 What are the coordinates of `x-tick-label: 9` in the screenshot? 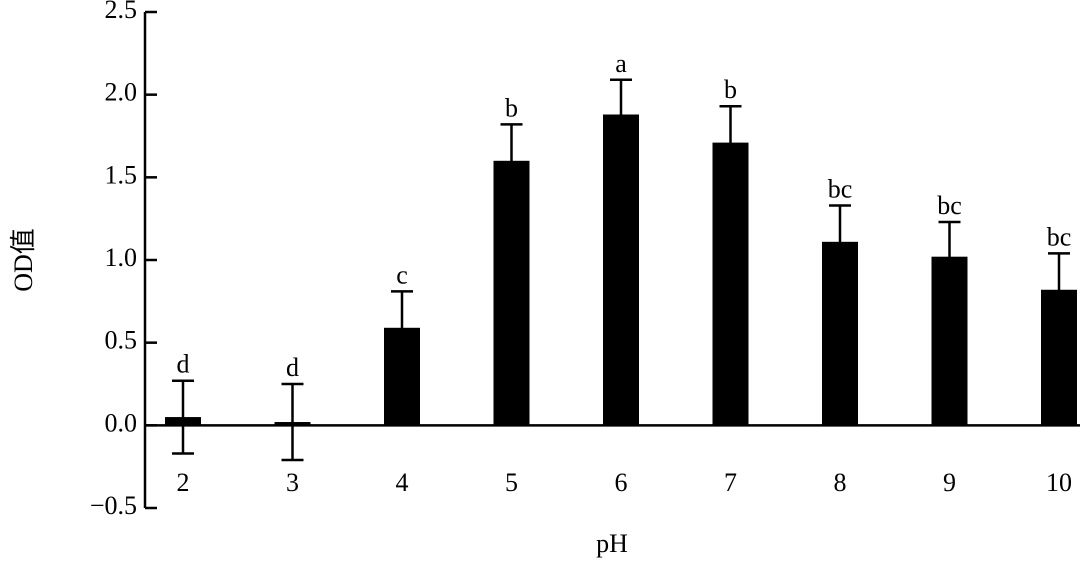 It's located at (949, 482).